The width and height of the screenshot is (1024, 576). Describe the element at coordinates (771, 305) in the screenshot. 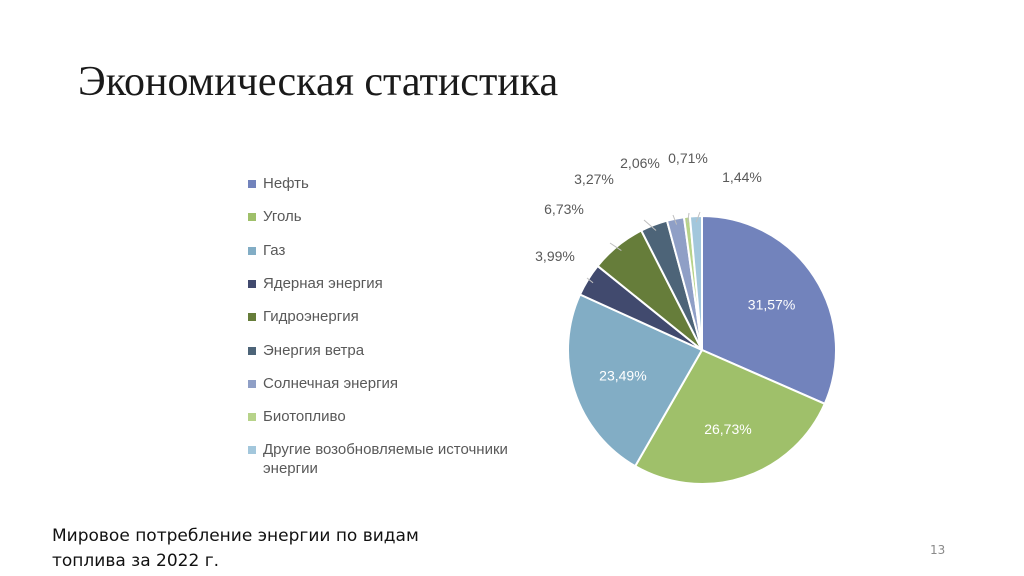

I see `data-label: 31,57%` at that location.